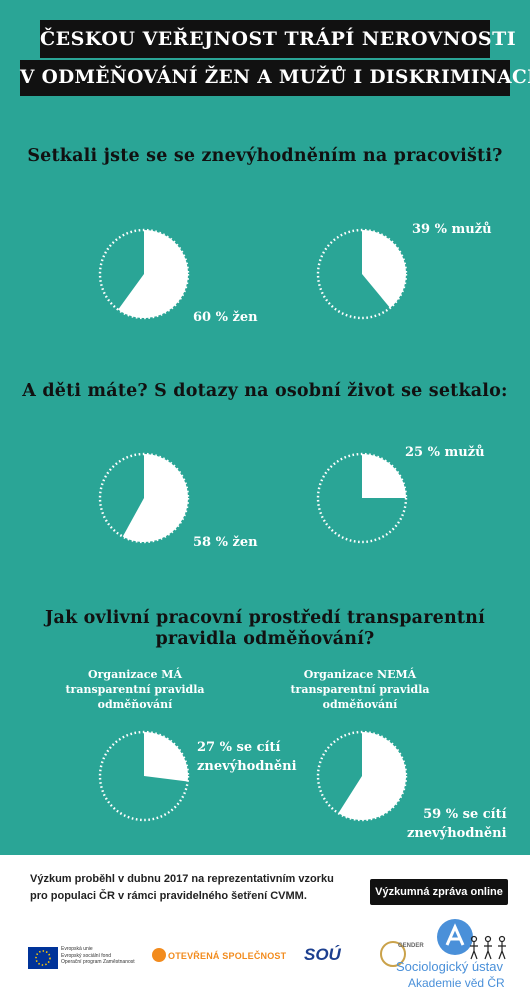  What do you see at coordinates (135, 674) in the screenshot?
I see `org-has-rules-heading-line: Organizace MÁ` at bounding box center [135, 674].